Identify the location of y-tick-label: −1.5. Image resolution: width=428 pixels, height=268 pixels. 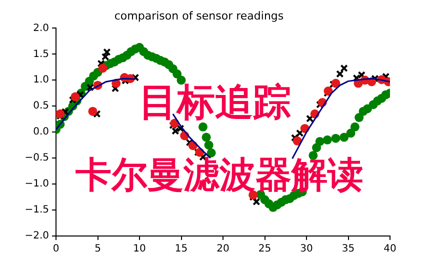
(36, 210).